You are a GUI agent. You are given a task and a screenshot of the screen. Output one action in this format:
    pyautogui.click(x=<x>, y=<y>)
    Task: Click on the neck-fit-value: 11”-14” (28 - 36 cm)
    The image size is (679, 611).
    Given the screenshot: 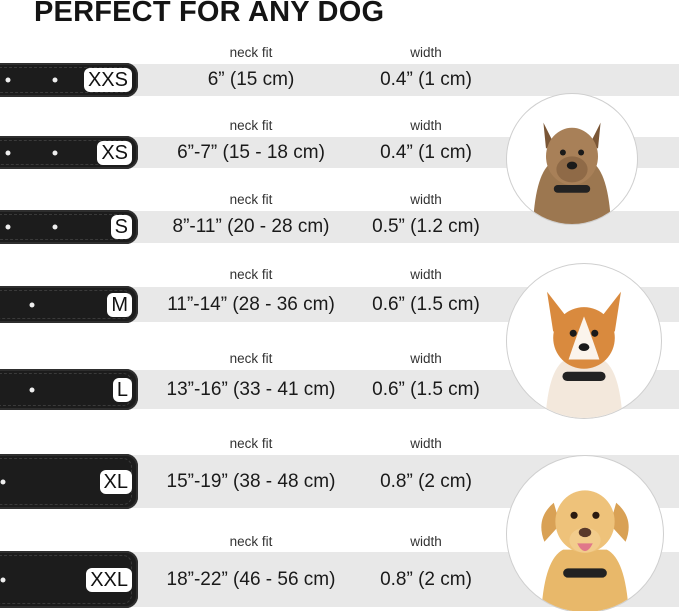 What is the action you would take?
    pyautogui.click(x=251, y=304)
    